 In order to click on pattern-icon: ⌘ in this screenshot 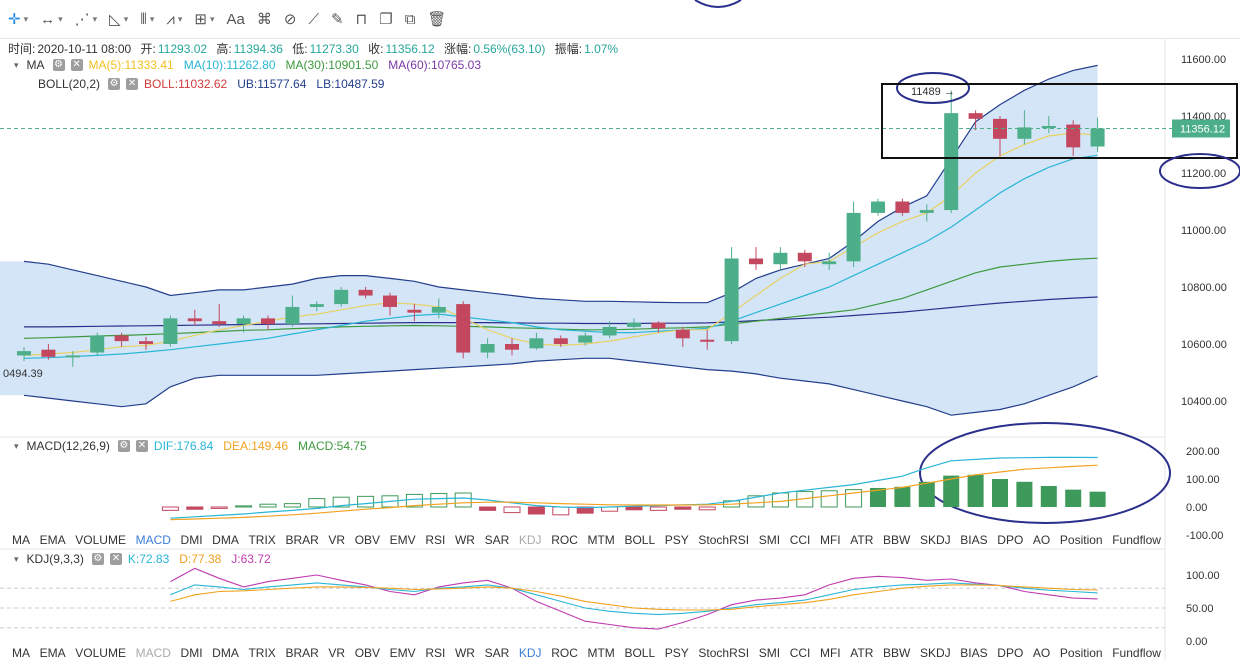, I will do `click(264, 19)`.